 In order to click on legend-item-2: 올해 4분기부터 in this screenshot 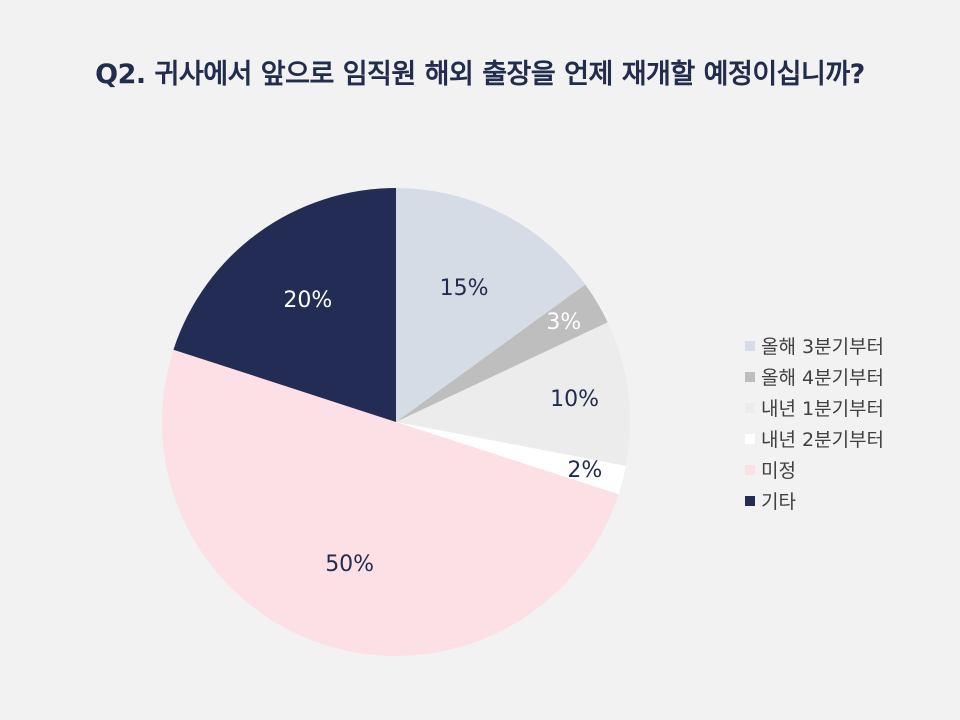, I will do `click(814, 376)`.